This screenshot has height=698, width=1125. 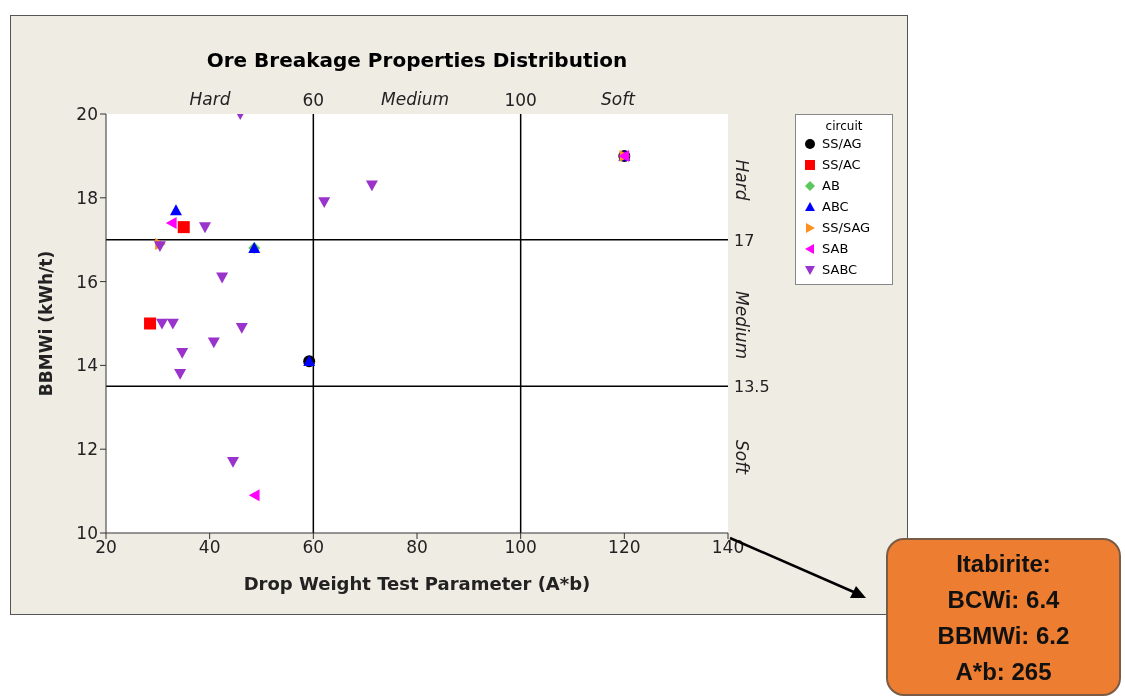 What do you see at coordinates (87, 365) in the screenshot?
I see `y-tick-label: 14` at bounding box center [87, 365].